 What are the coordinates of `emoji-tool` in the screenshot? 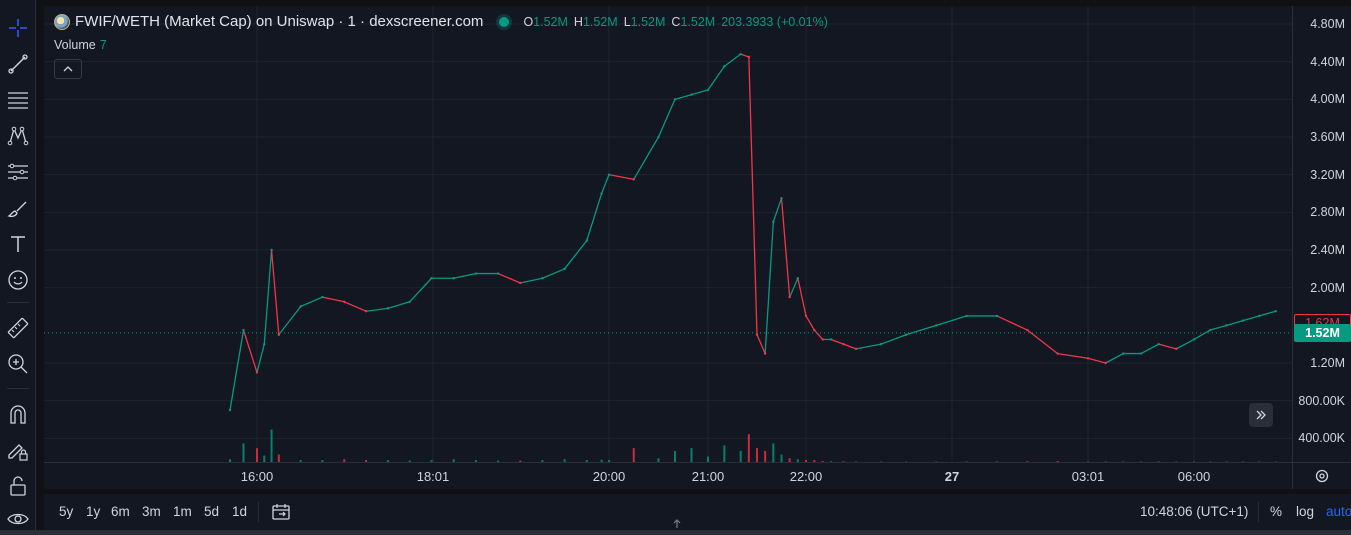 It's located at (18, 280).